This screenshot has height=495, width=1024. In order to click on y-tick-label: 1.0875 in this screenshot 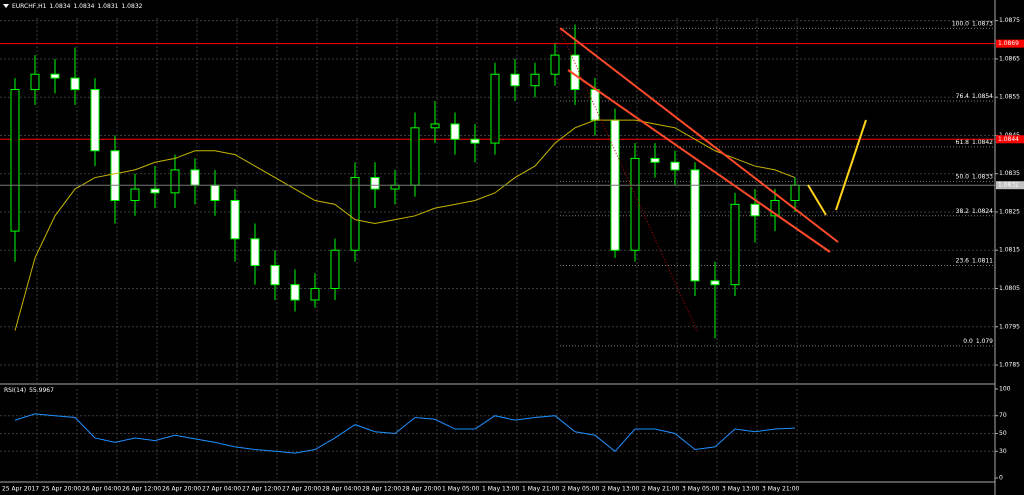, I will do `click(1009, 20)`.